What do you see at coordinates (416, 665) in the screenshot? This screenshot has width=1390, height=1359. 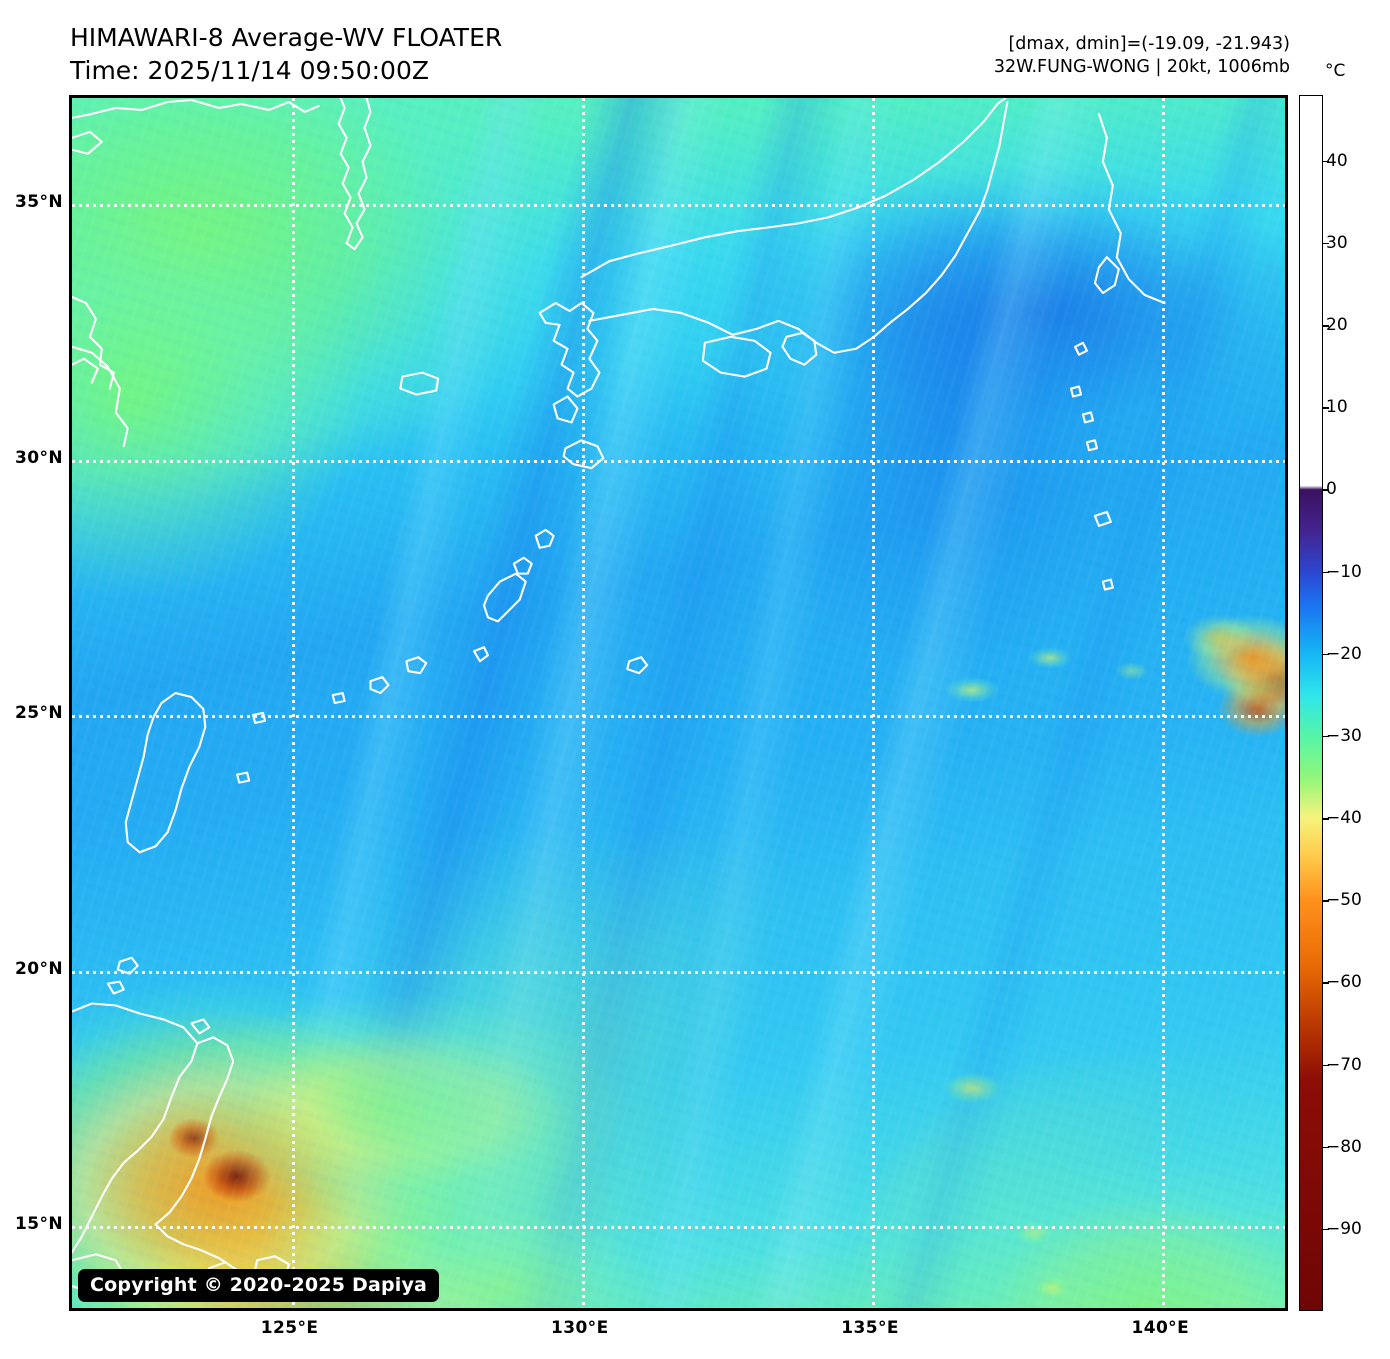 I see `coastline-miyako` at bounding box center [416, 665].